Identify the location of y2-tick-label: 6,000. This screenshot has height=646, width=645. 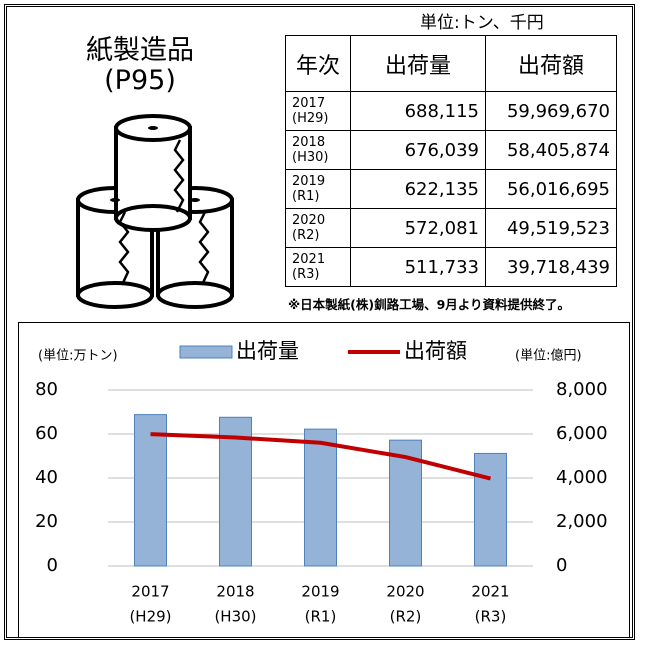
(582, 433).